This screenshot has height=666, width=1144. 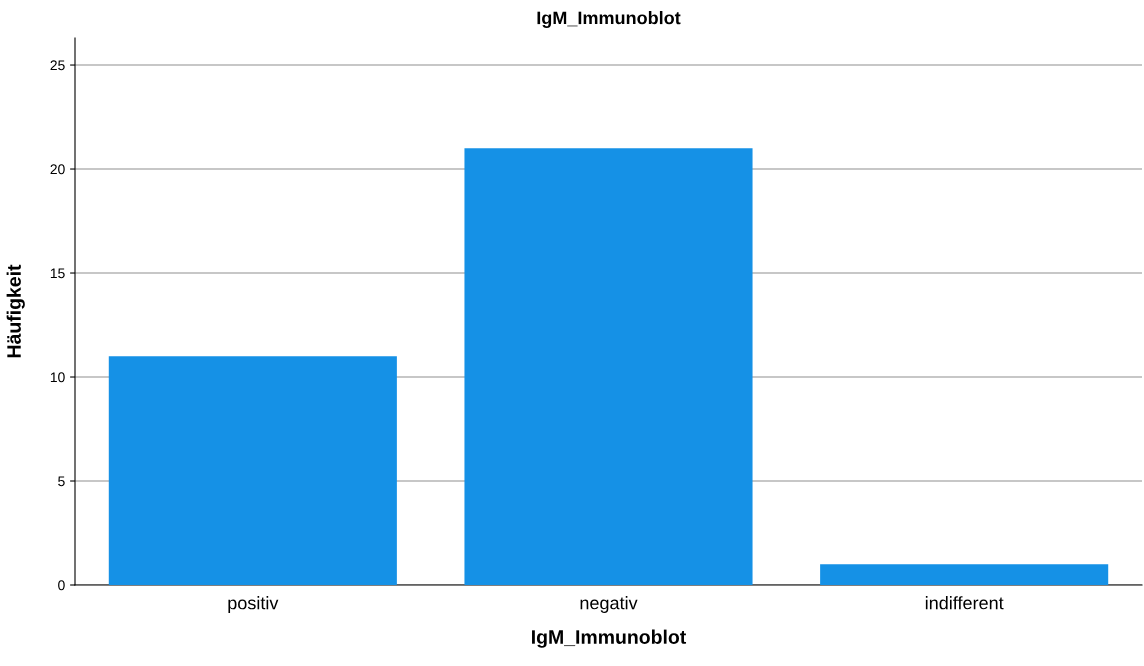 I want to click on y-tick-label: 15, so click(x=57, y=273).